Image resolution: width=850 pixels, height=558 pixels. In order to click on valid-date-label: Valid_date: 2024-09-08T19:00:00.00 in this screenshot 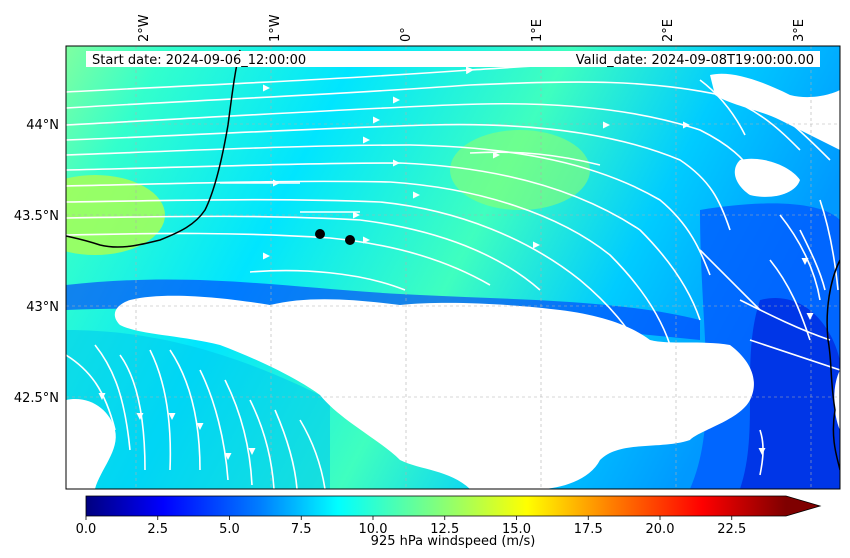, I will do `click(695, 60)`.